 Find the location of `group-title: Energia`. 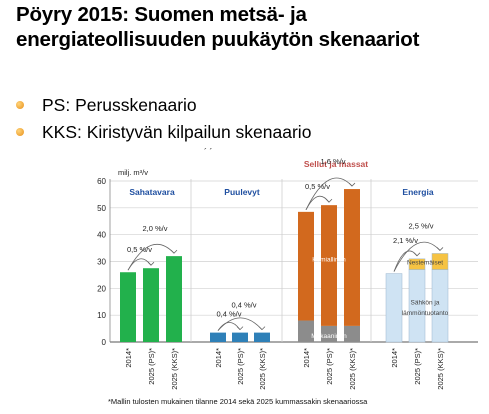

group-title: Energia is located at coordinates (417, 192).